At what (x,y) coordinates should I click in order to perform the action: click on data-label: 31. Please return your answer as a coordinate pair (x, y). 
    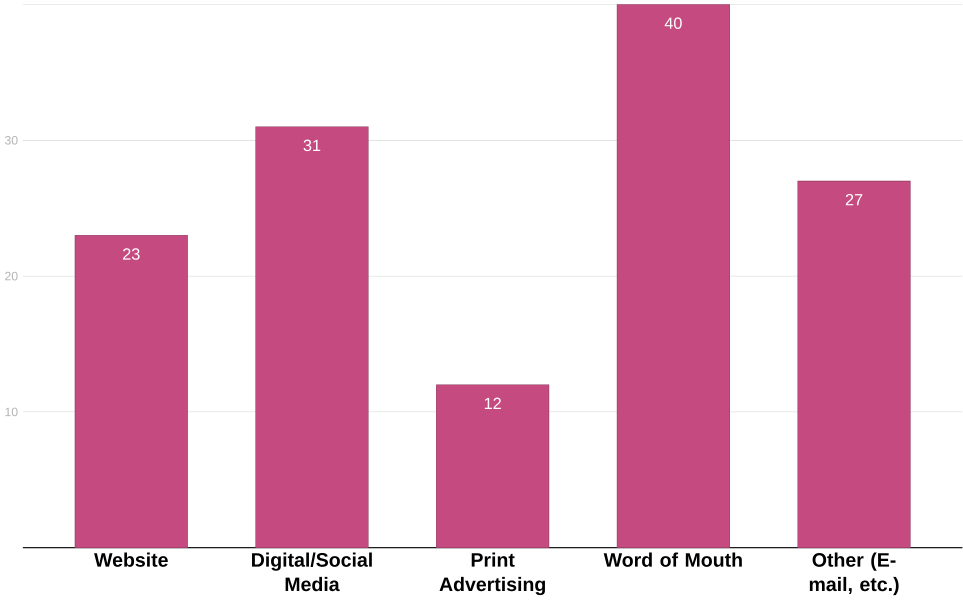
    Looking at the image, I should click on (312, 146).